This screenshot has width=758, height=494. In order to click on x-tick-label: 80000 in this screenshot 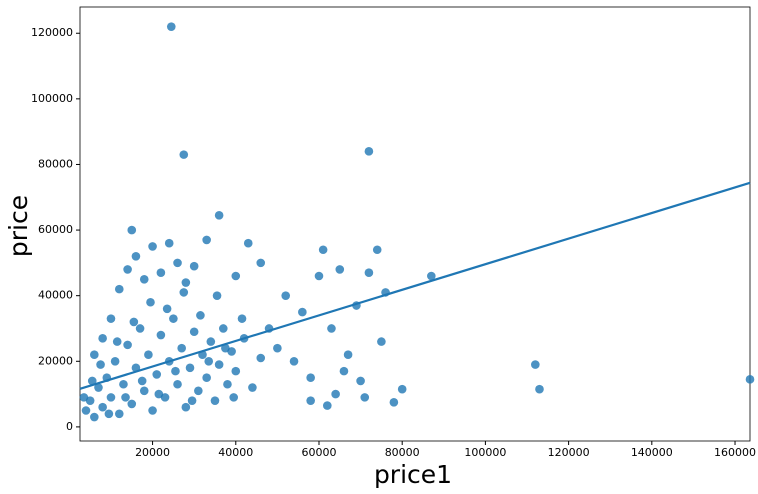, I will do `click(402, 452)`.